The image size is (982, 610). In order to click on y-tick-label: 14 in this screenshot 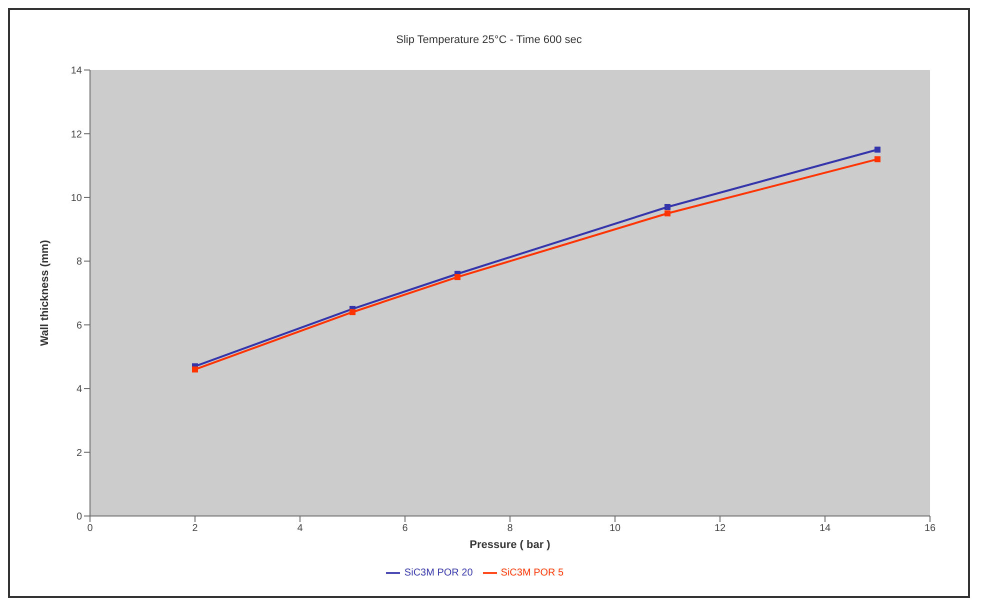, I will do `click(76, 71)`.